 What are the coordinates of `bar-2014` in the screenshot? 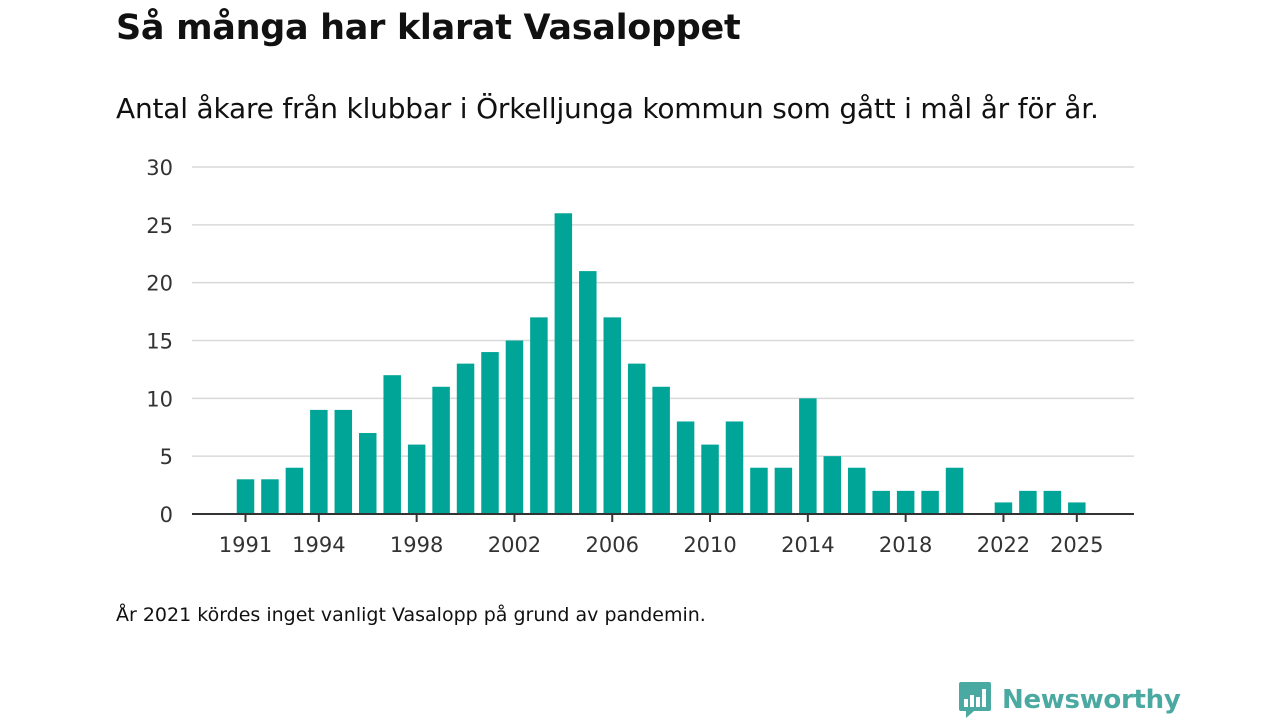 It's located at (808, 456).